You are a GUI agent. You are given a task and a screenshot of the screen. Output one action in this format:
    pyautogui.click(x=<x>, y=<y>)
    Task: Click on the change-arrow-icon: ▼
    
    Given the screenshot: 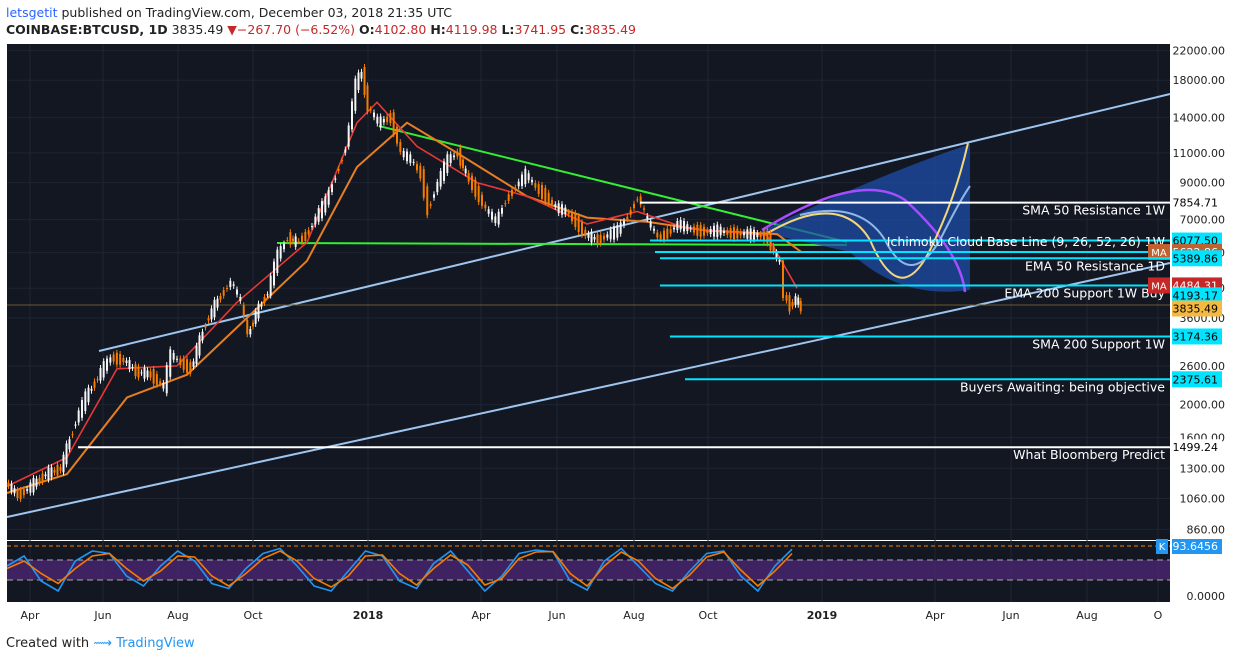 What is the action you would take?
    pyautogui.click(x=232, y=29)
    